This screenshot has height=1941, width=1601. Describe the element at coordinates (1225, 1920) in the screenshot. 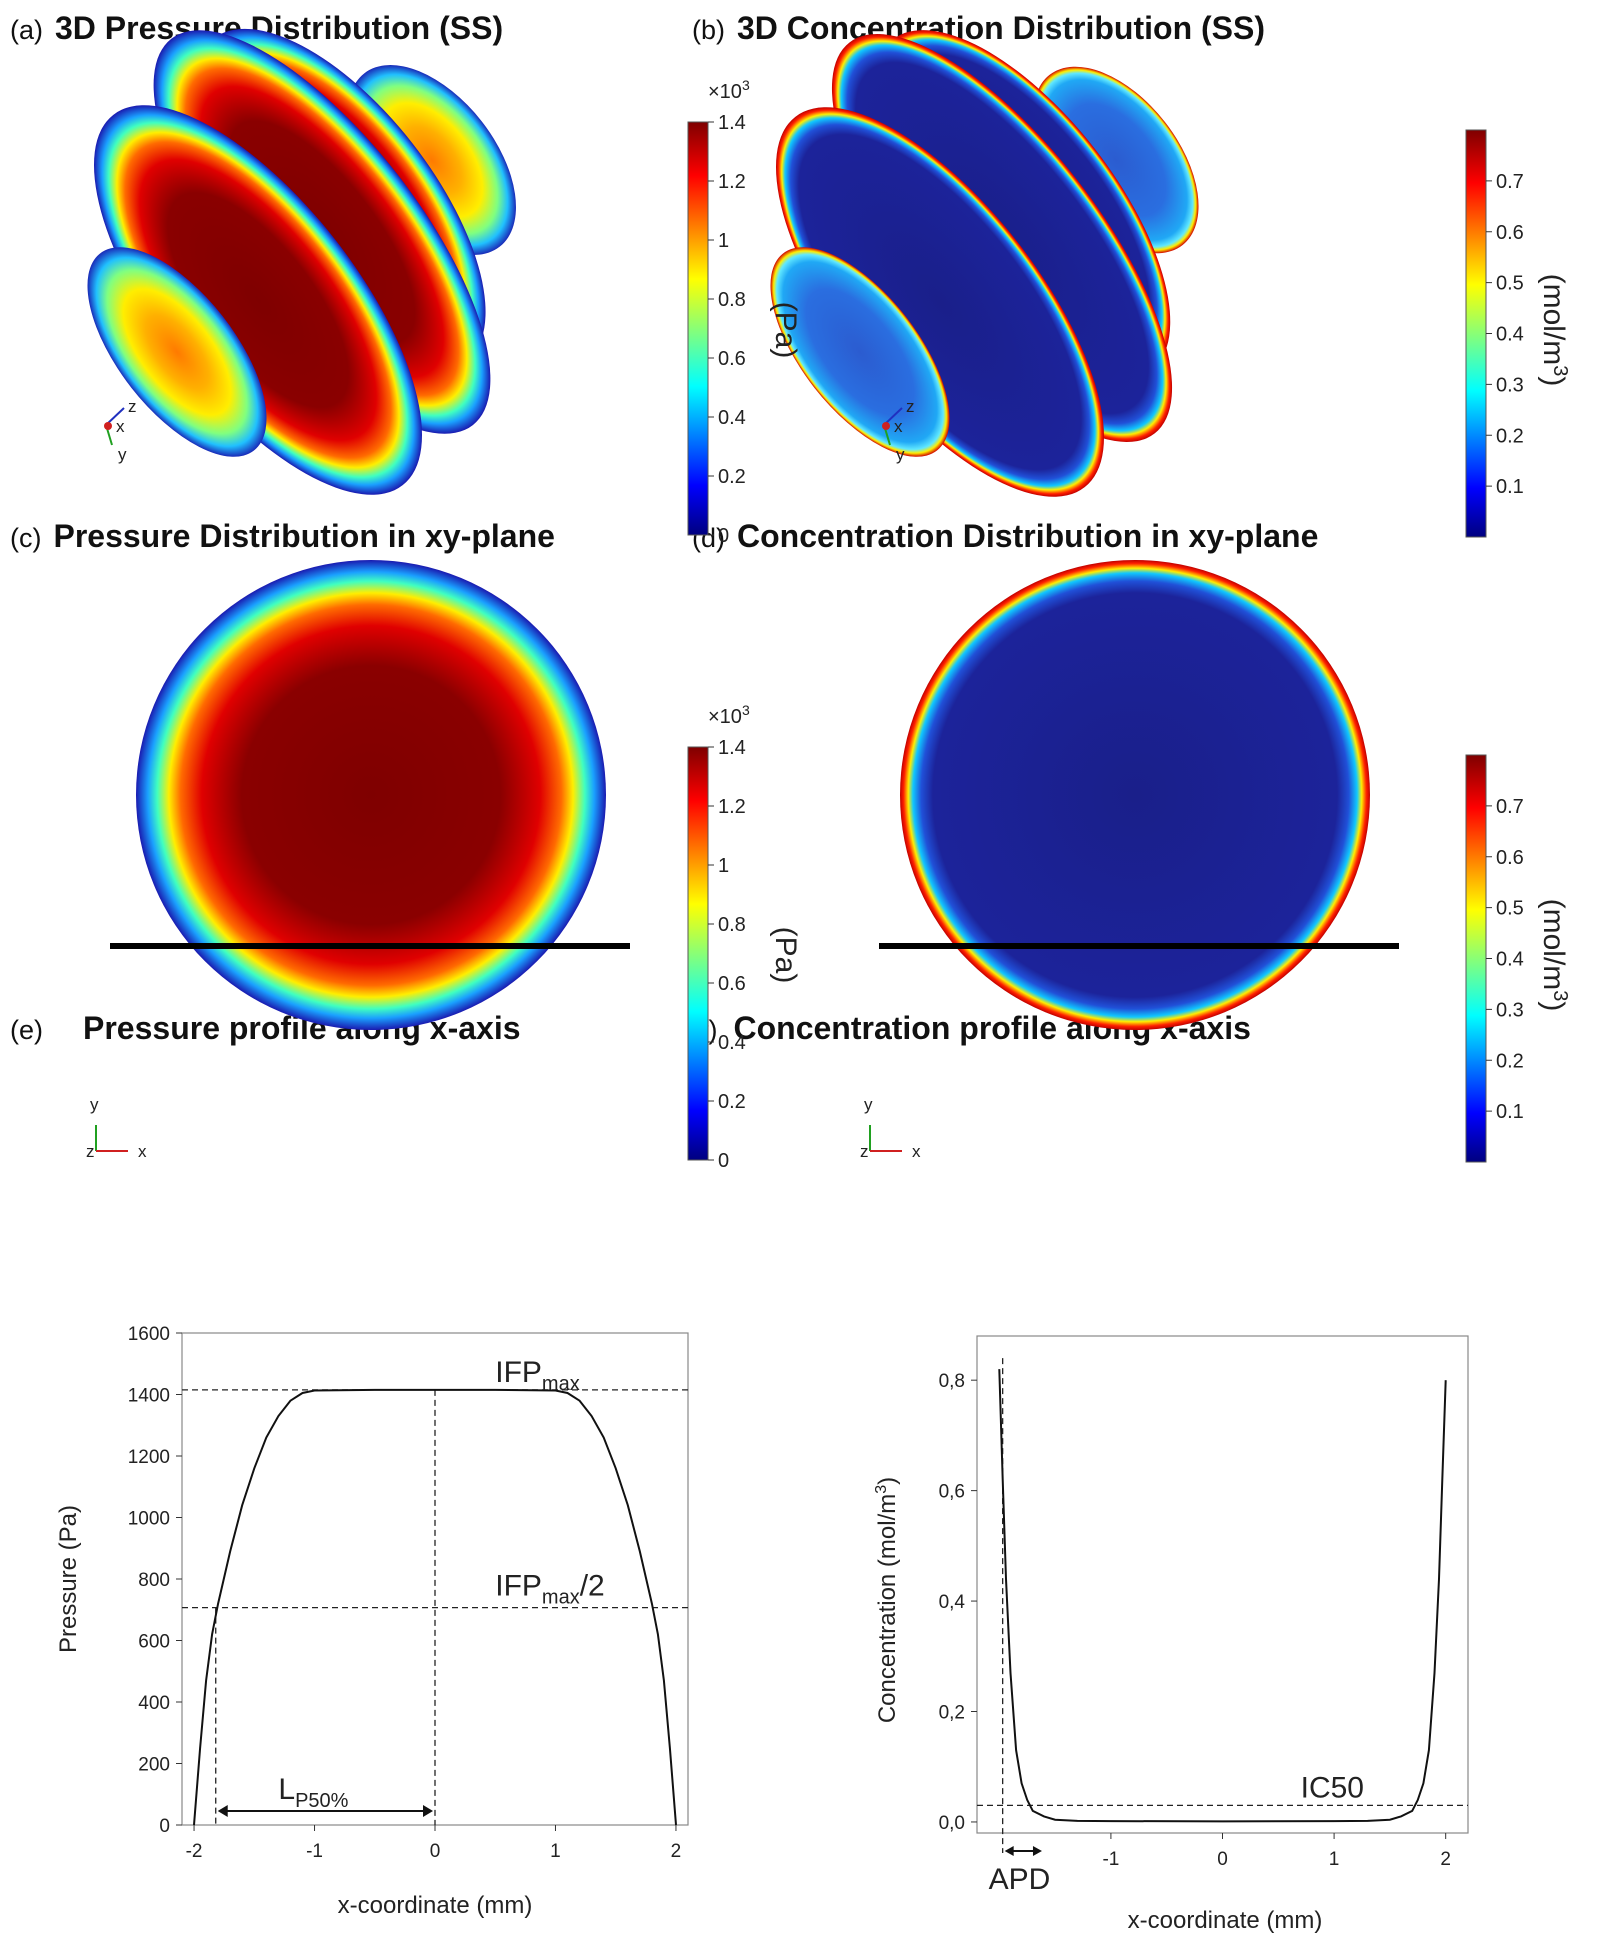

I see `concentration-x-axis-label: x-coordinate (mm)` at that location.